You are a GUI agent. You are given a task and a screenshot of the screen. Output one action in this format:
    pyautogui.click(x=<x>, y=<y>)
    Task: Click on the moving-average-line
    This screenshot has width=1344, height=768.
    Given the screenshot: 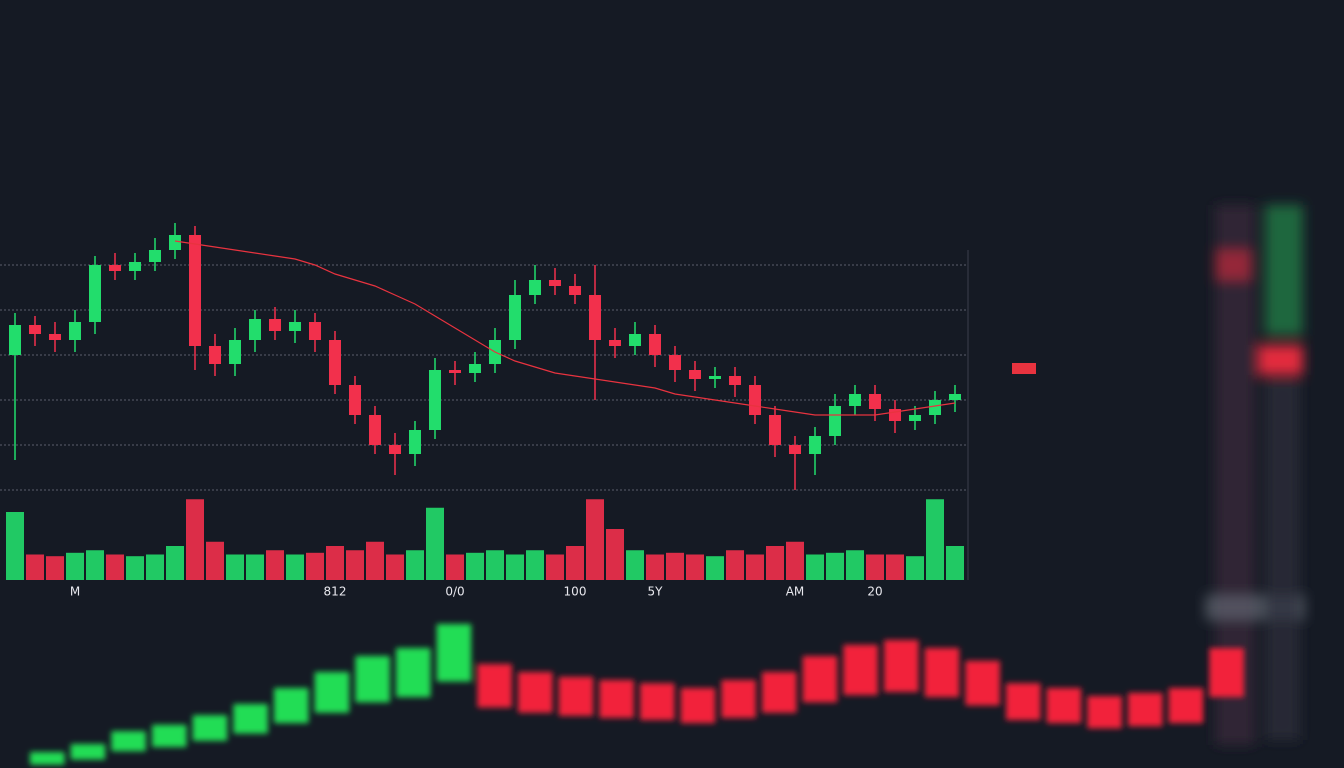 What is the action you would take?
    pyautogui.click(x=565, y=328)
    